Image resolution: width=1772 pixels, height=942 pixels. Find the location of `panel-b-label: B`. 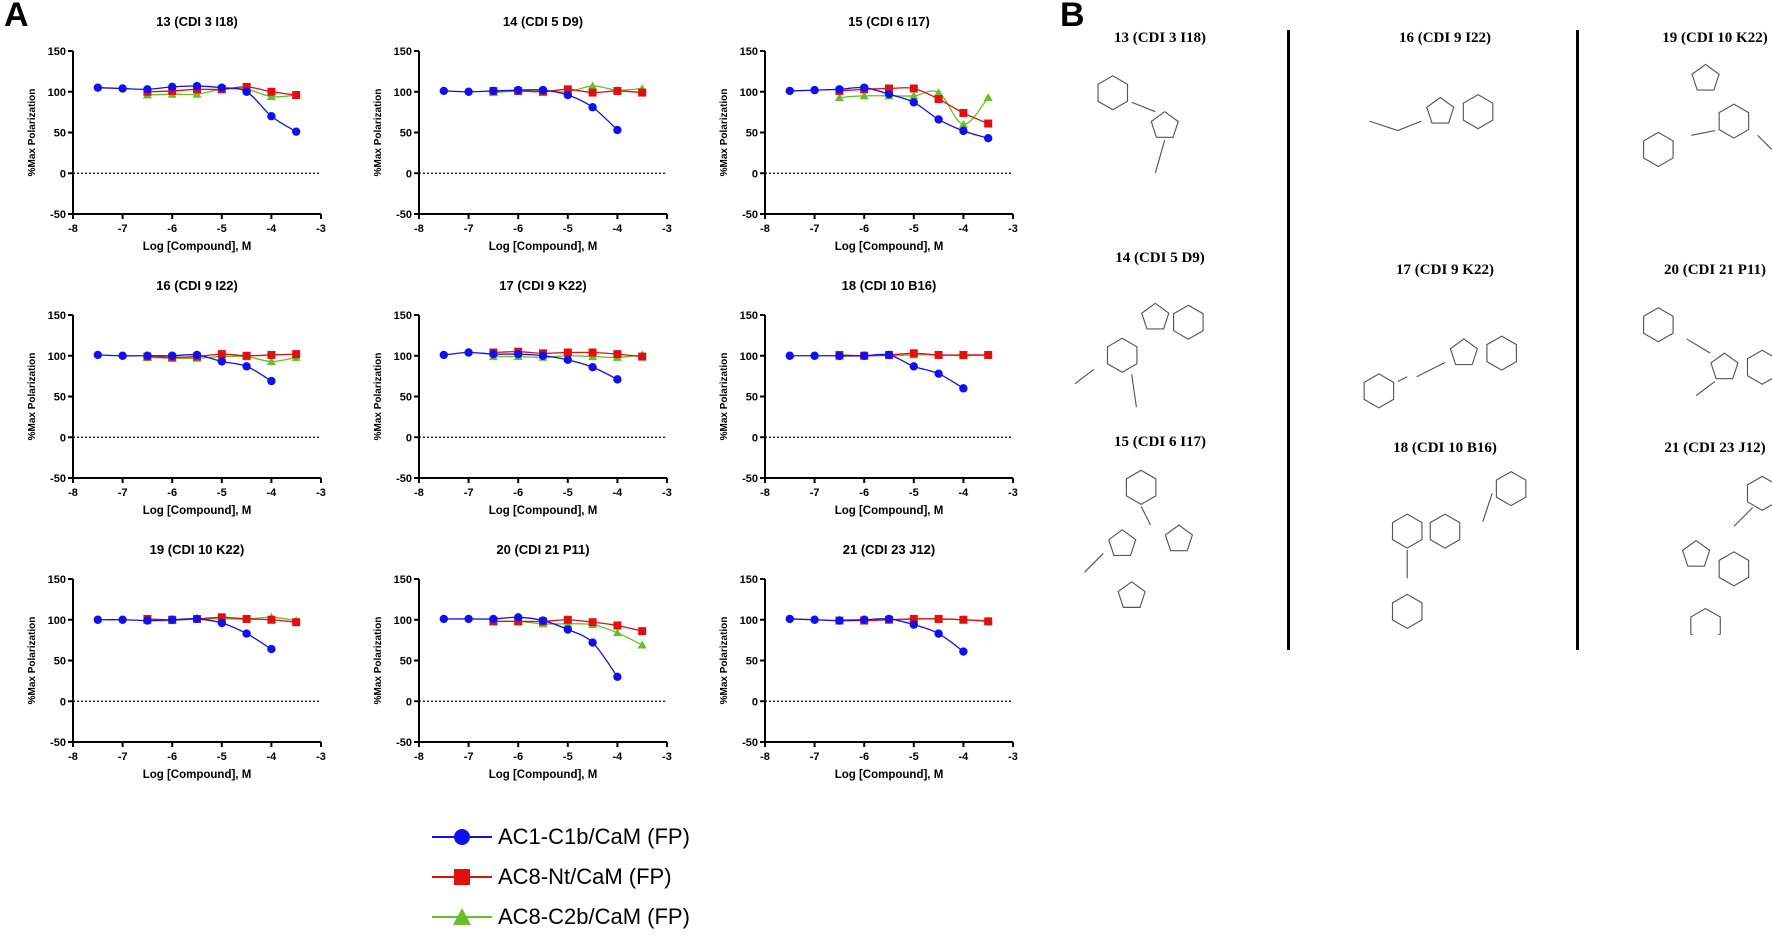

panel-b-label: B is located at coordinates (1072, 17).